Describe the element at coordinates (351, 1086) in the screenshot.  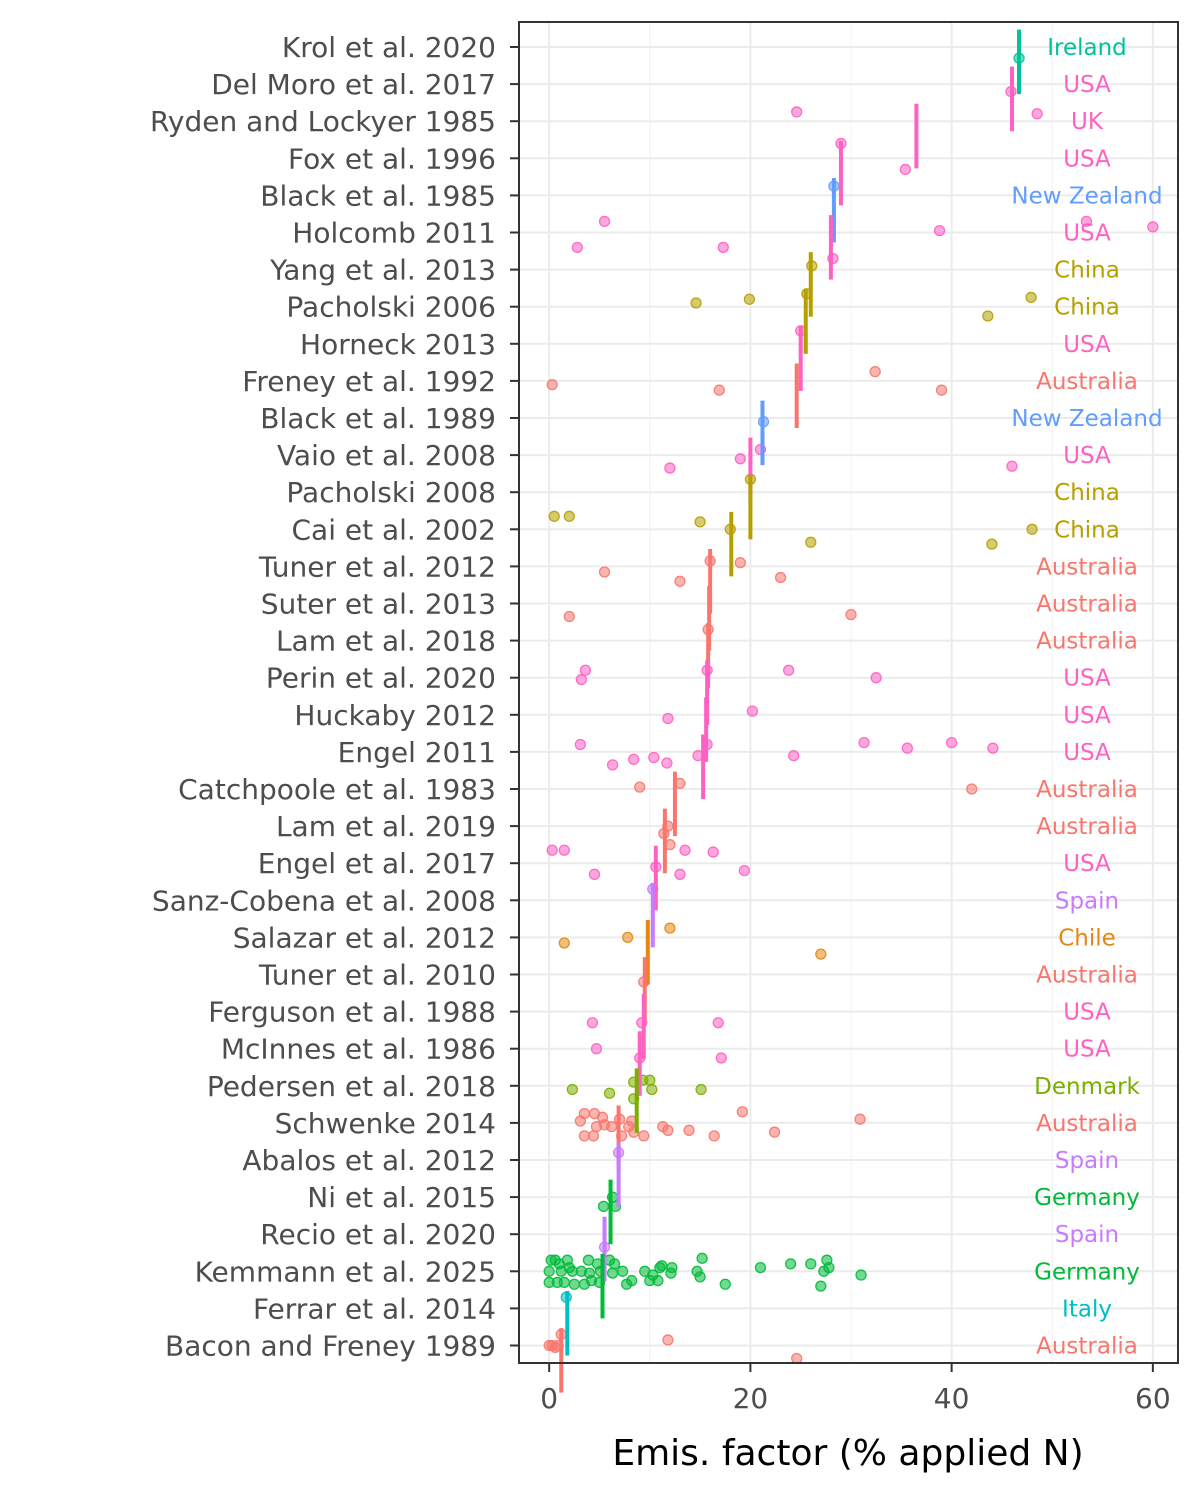
I see `study-label: Pedersen et al. 2018` at that location.